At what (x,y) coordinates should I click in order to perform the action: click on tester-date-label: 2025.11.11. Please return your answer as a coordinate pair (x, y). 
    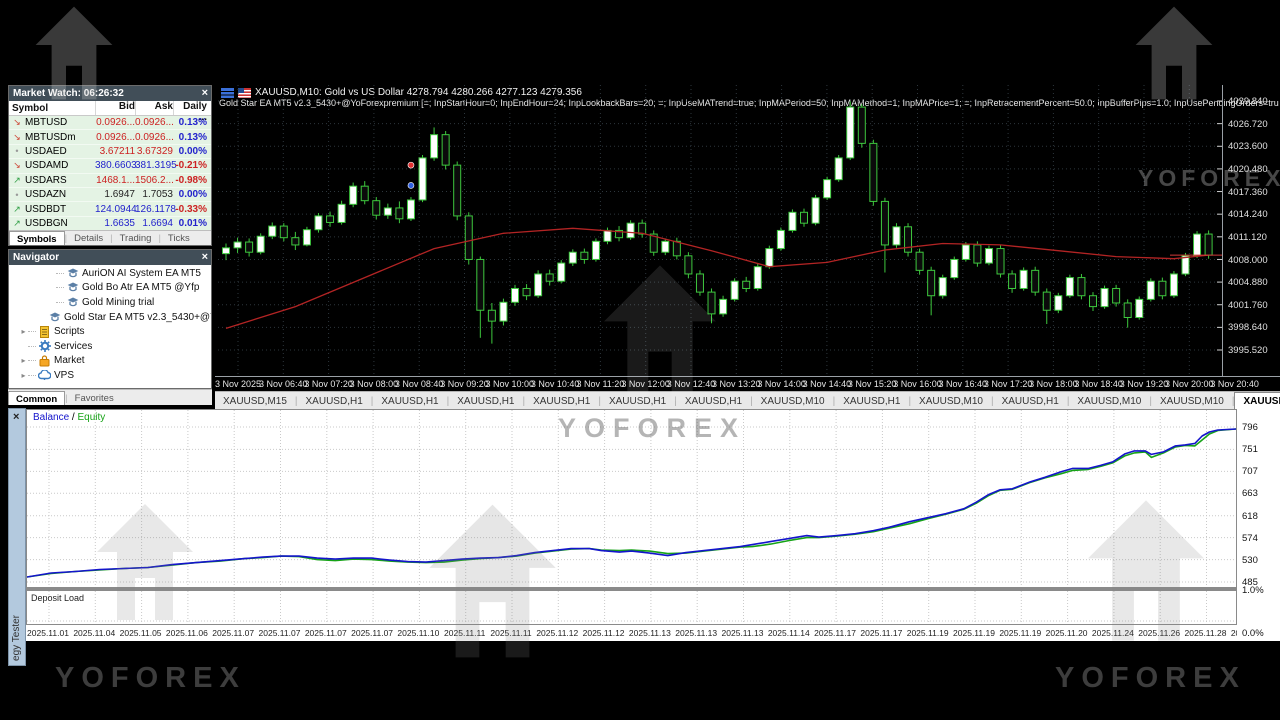
    Looking at the image, I should click on (465, 633).